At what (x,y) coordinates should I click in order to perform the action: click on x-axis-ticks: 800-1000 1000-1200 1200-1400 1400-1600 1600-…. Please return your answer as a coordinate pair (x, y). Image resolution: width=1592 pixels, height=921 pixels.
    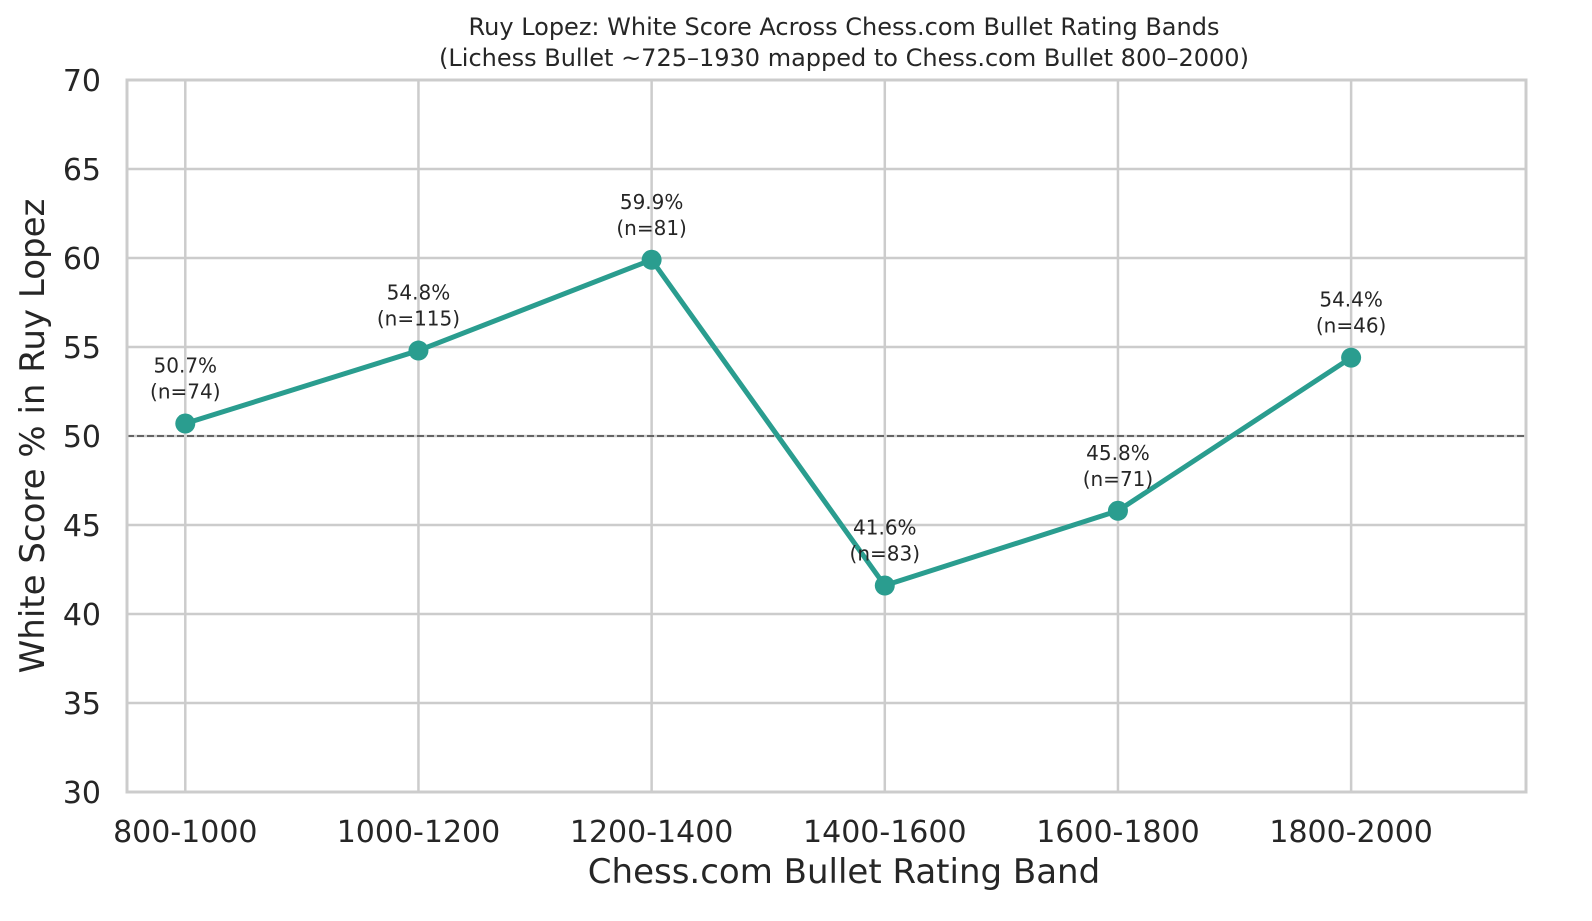
    Looking at the image, I should click on (773, 832).